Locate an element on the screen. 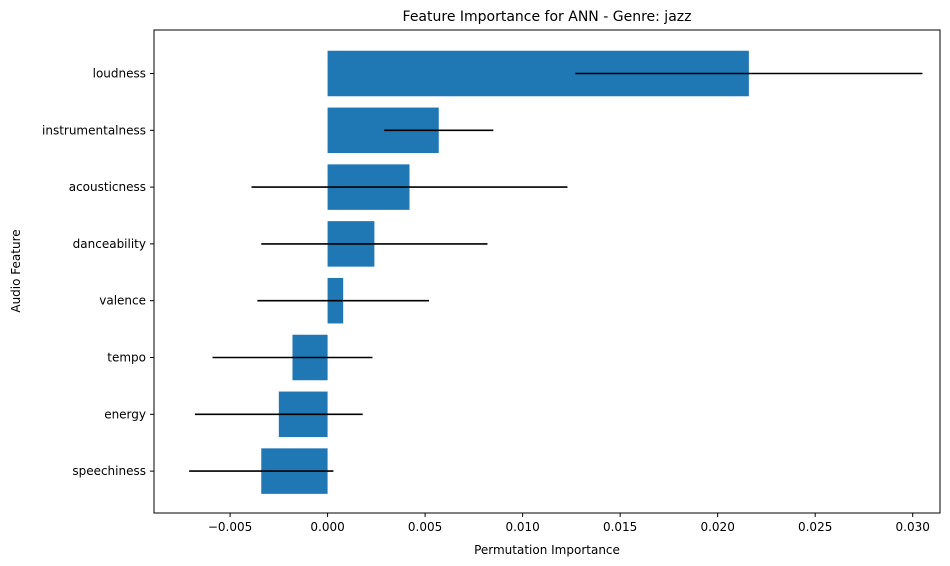 The image size is (950, 566). x-tick-label: 0.005 is located at coordinates (425, 527).